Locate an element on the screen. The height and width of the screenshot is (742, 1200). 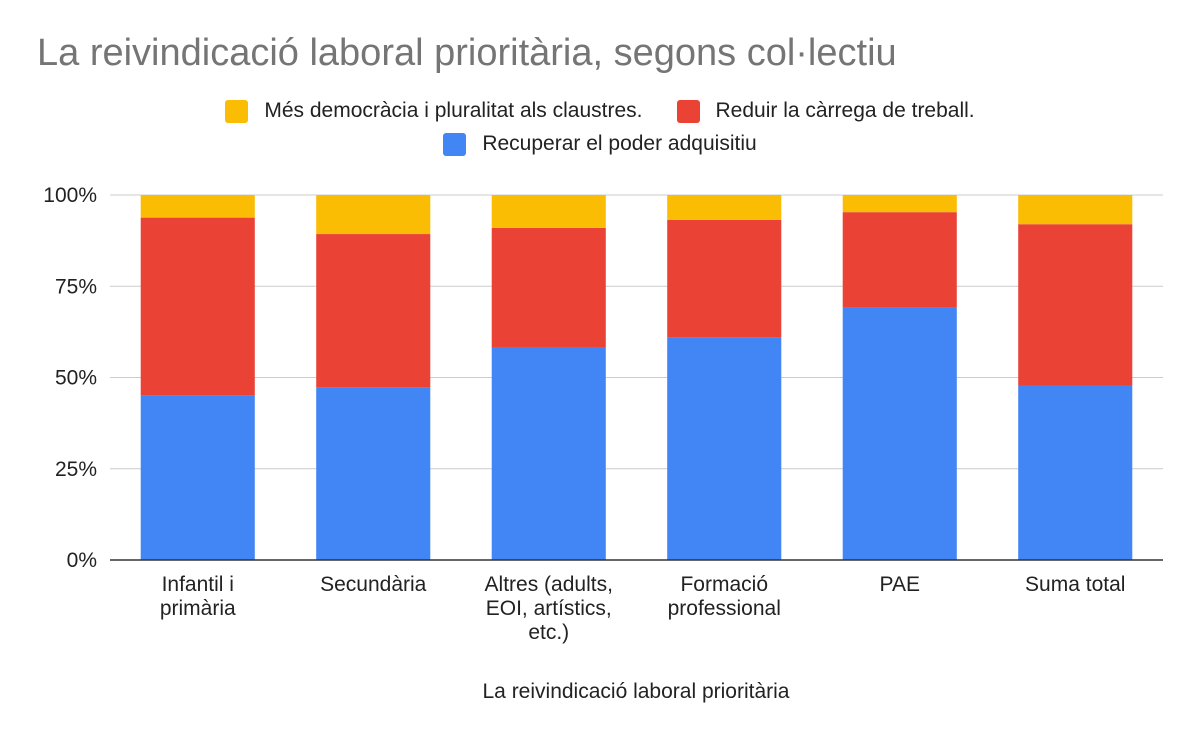
x-tick-label: Secundària is located at coordinates (373, 584).